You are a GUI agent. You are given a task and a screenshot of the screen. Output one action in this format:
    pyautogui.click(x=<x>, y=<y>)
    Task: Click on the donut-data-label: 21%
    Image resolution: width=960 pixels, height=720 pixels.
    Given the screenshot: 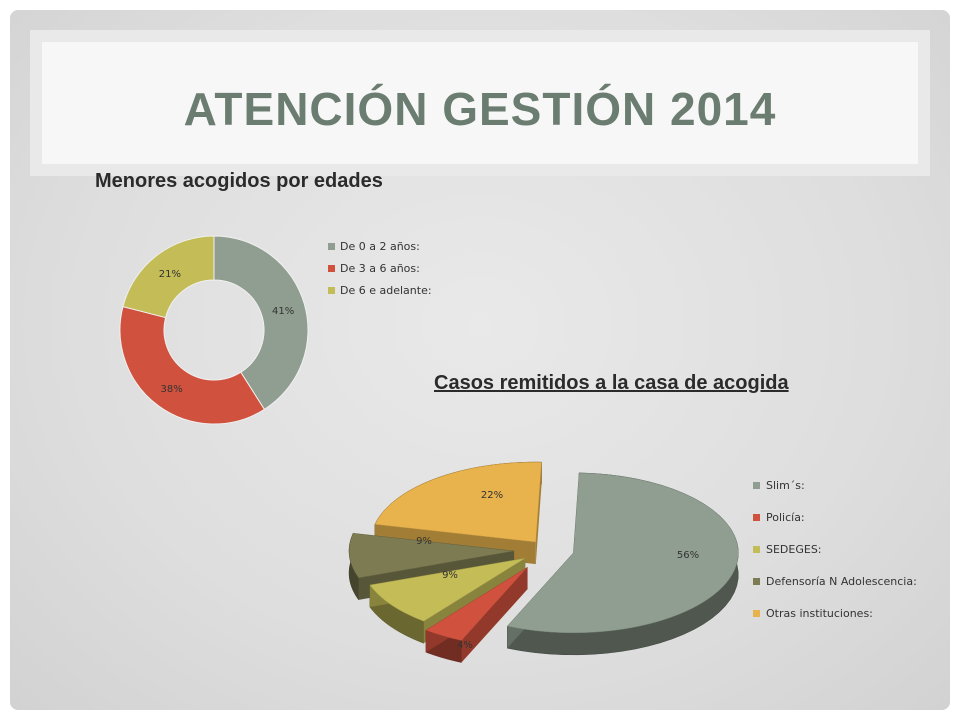 What is the action you would take?
    pyautogui.click(x=170, y=274)
    